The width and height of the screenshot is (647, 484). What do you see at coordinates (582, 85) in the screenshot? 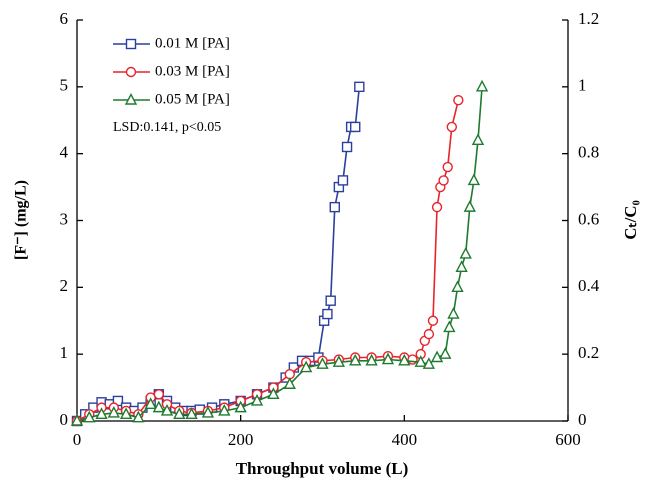
I see `y2-tick-label: 1` at bounding box center [582, 85].